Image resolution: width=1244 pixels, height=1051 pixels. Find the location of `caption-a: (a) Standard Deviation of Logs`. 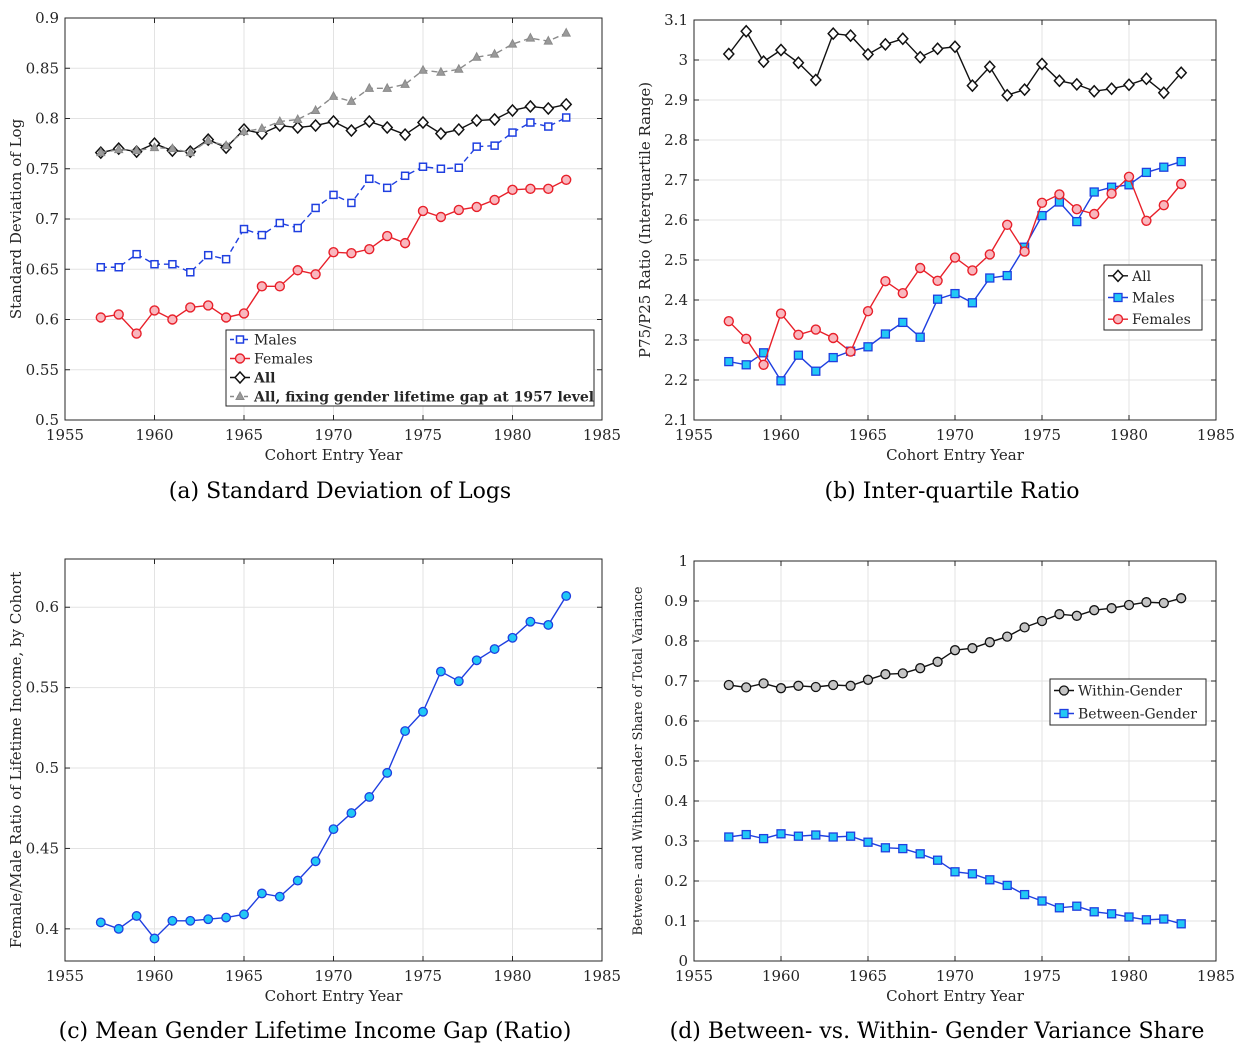

caption-a: (a) Standard Deviation of Logs is located at coordinates (340, 491).